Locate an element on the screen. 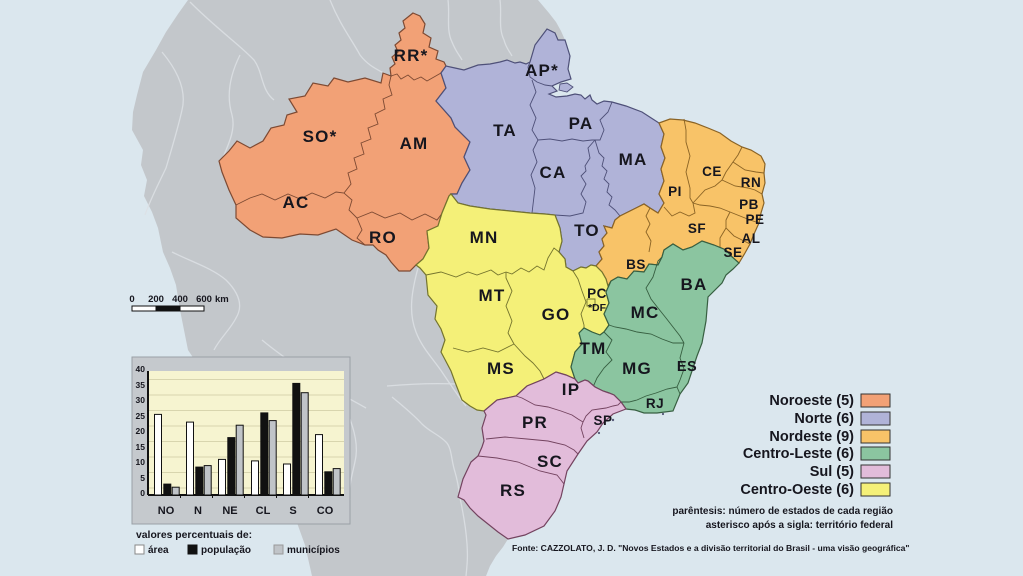 The height and width of the screenshot is (576, 1023). svg-text: AL is located at coordinates (751, 238).